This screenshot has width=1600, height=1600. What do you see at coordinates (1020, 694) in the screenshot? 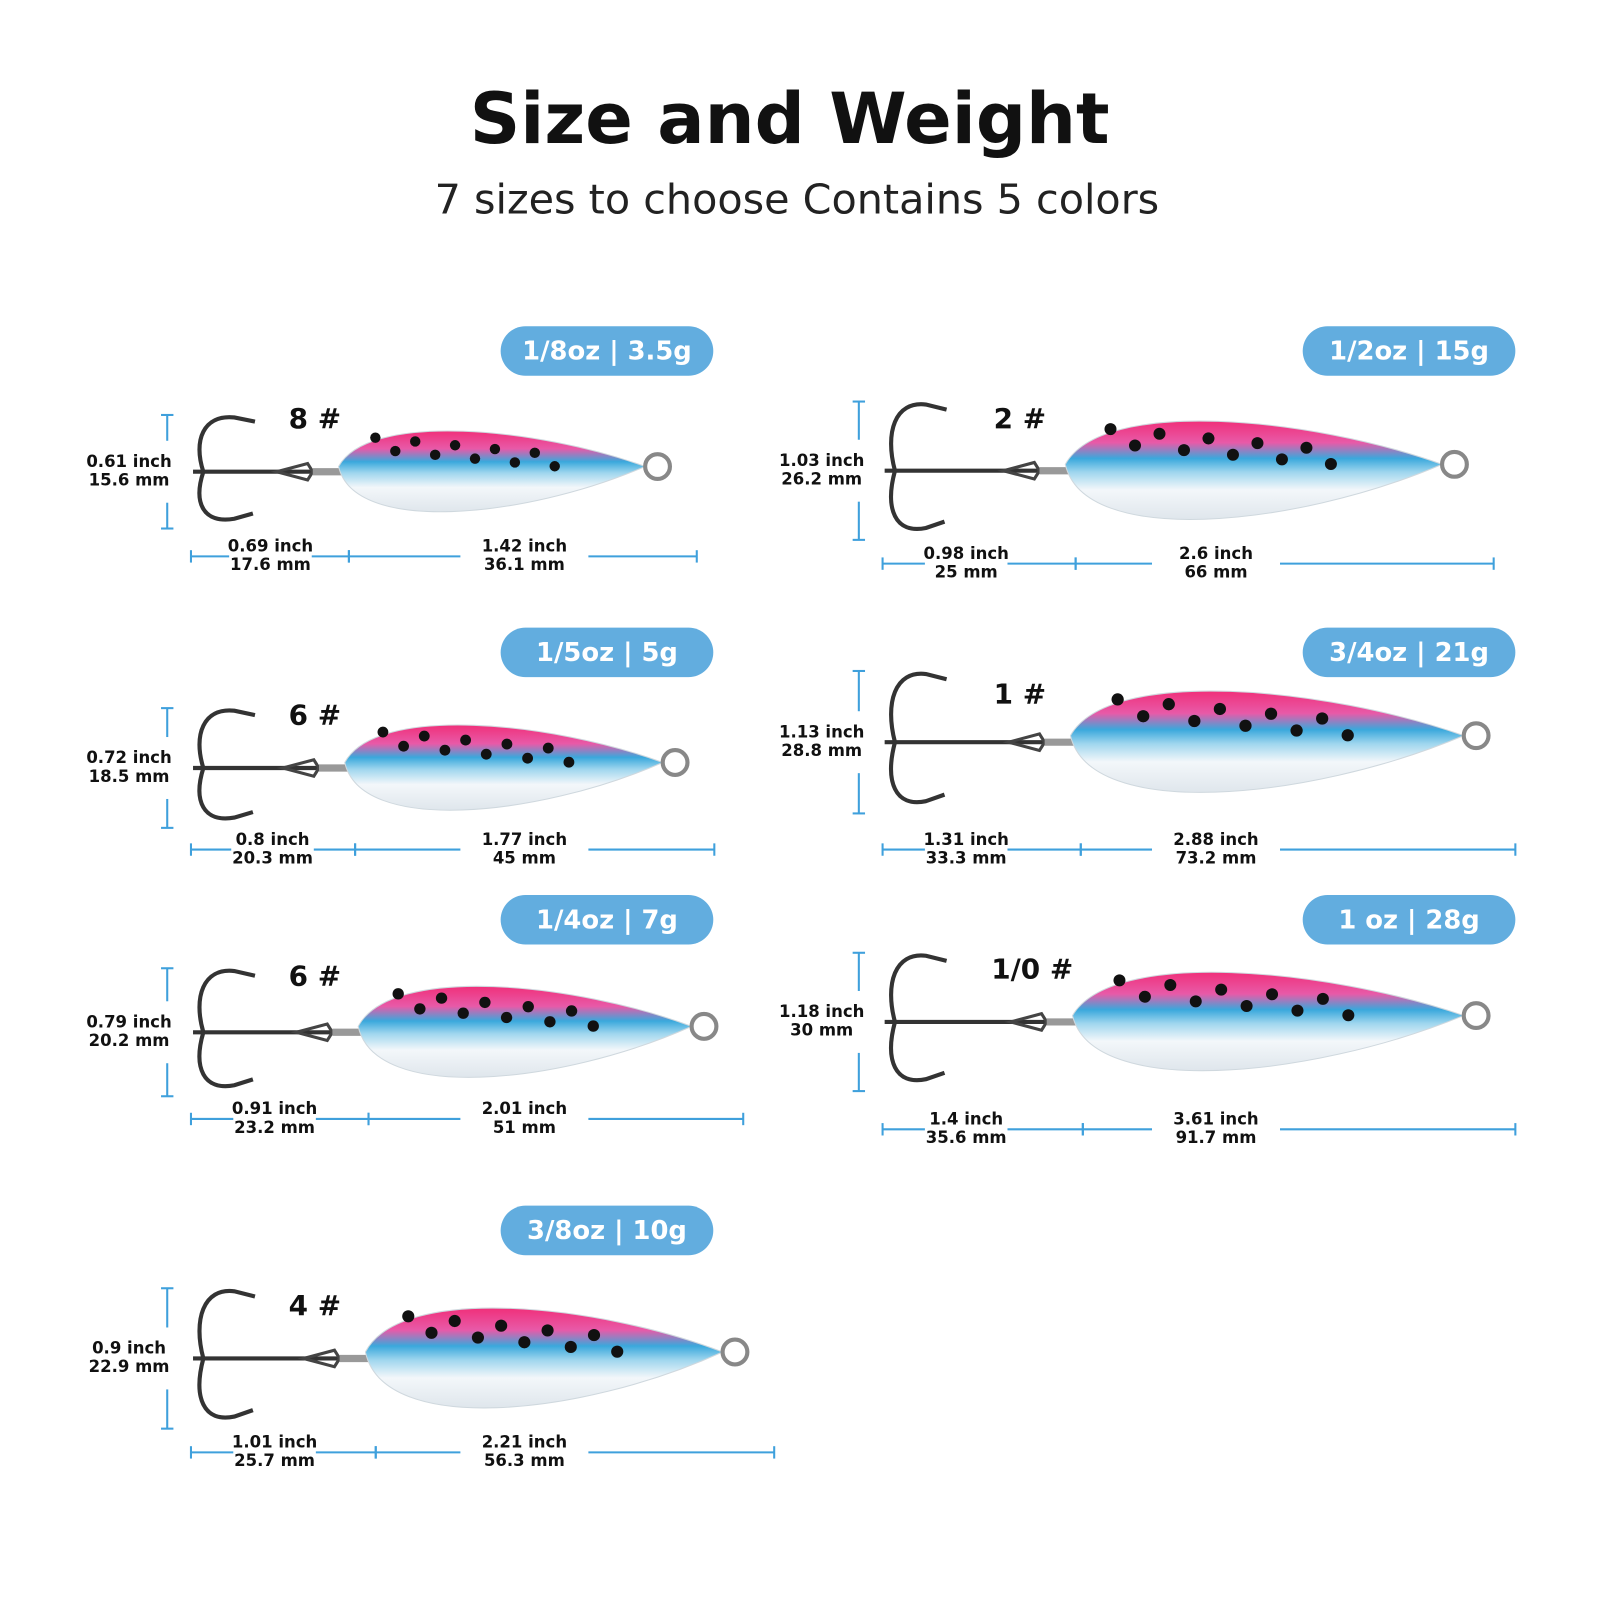
I see `hook-size: 1 #` at bounding box center [1020, 694].